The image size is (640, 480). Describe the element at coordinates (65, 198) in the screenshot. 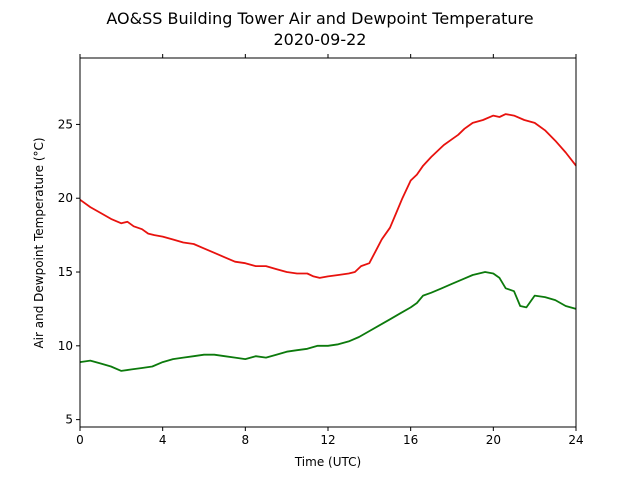

I see `y-tick-label-20: 20` at that location.